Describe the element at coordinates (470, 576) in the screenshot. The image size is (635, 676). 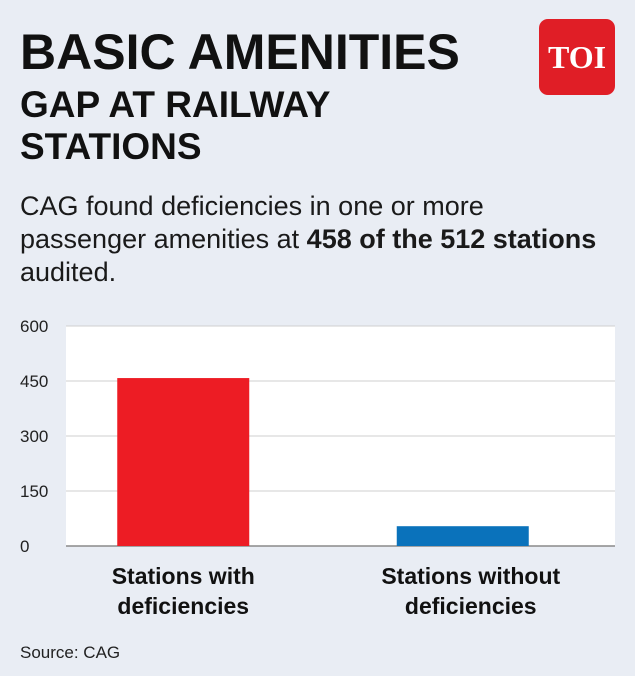
I see `x-category-label: Stations without` at that location.